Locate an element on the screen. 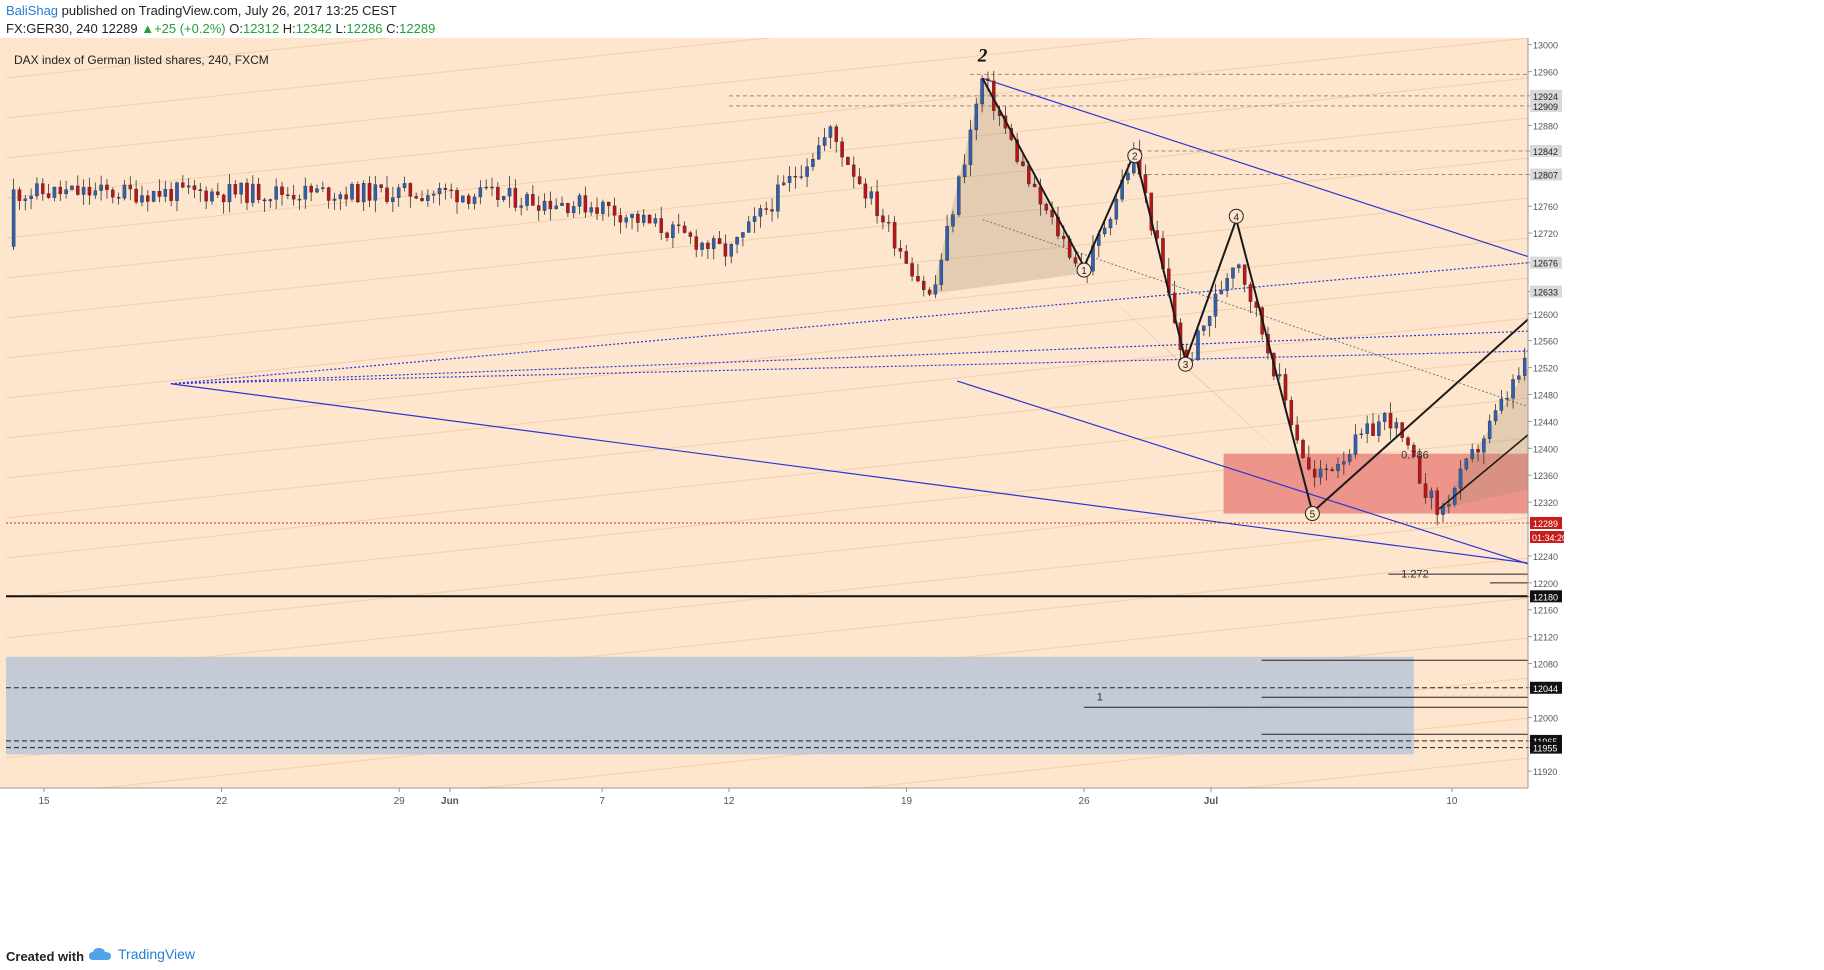 Image resolution: width=1824 pixels, height=970 pixels. price-tick-label: 12924 is located at coordinates (1545, 97).